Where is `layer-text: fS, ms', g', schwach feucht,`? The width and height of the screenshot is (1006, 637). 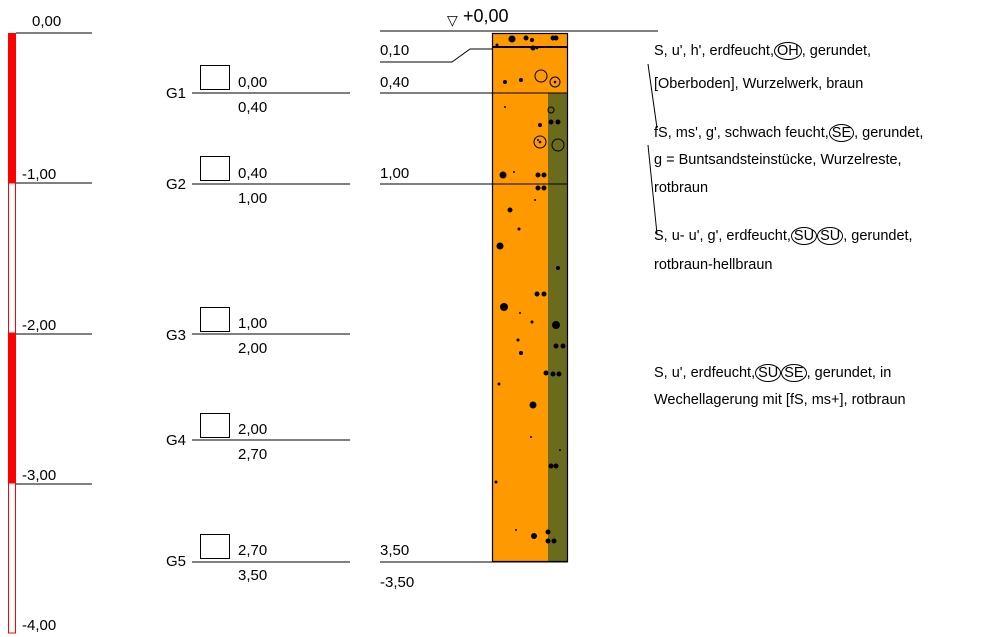
layer-text: fS, ms', g', schwach feucht, is located at coordinates (741, 133).